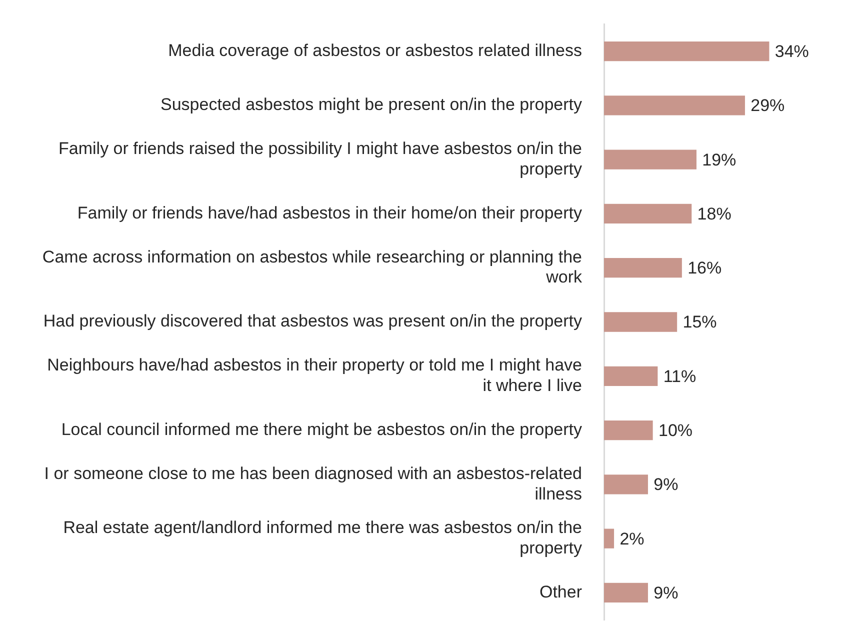  What do you see at coordinates (632, 538) in the screenshot?
I see `data-label: 2%` at bounding box center [632, 538].